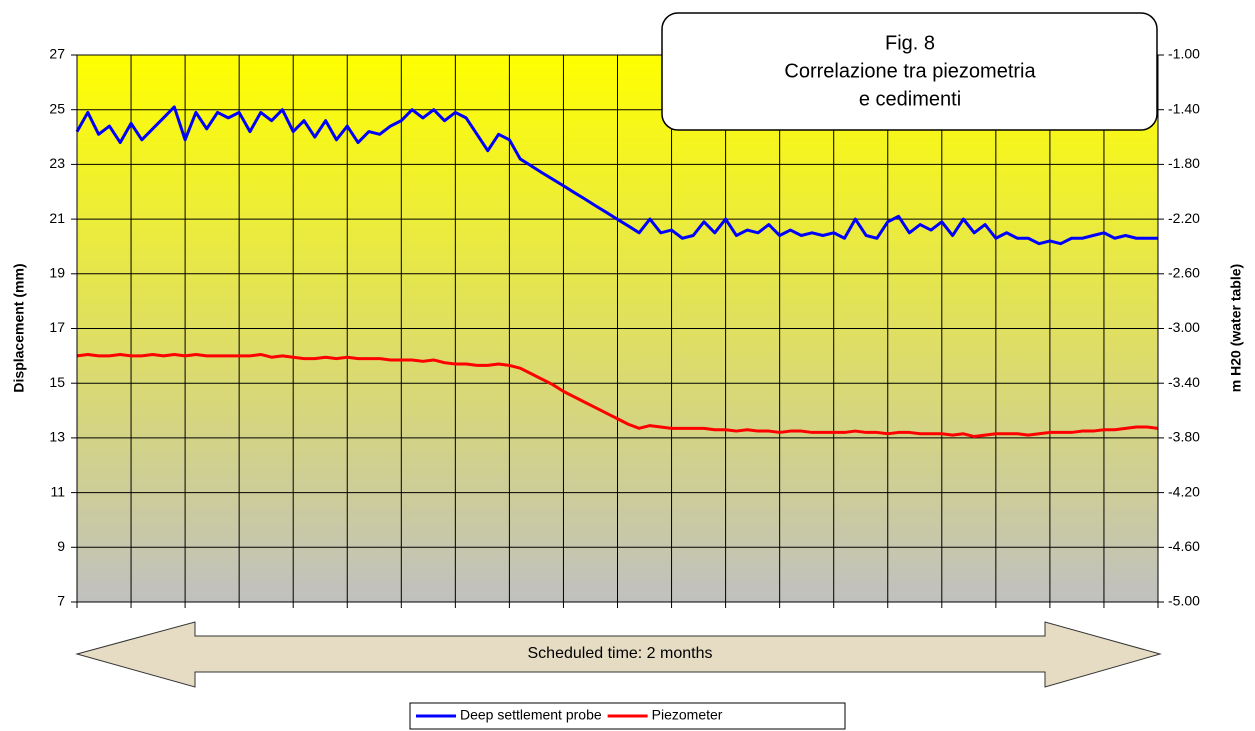 The height and width of the screenshot is (731, 1255). What do you see at coordinates (1184, 601) in the screenshot?
I see `y2-tick-label: -5.00` at bounding box center [1184, 601].